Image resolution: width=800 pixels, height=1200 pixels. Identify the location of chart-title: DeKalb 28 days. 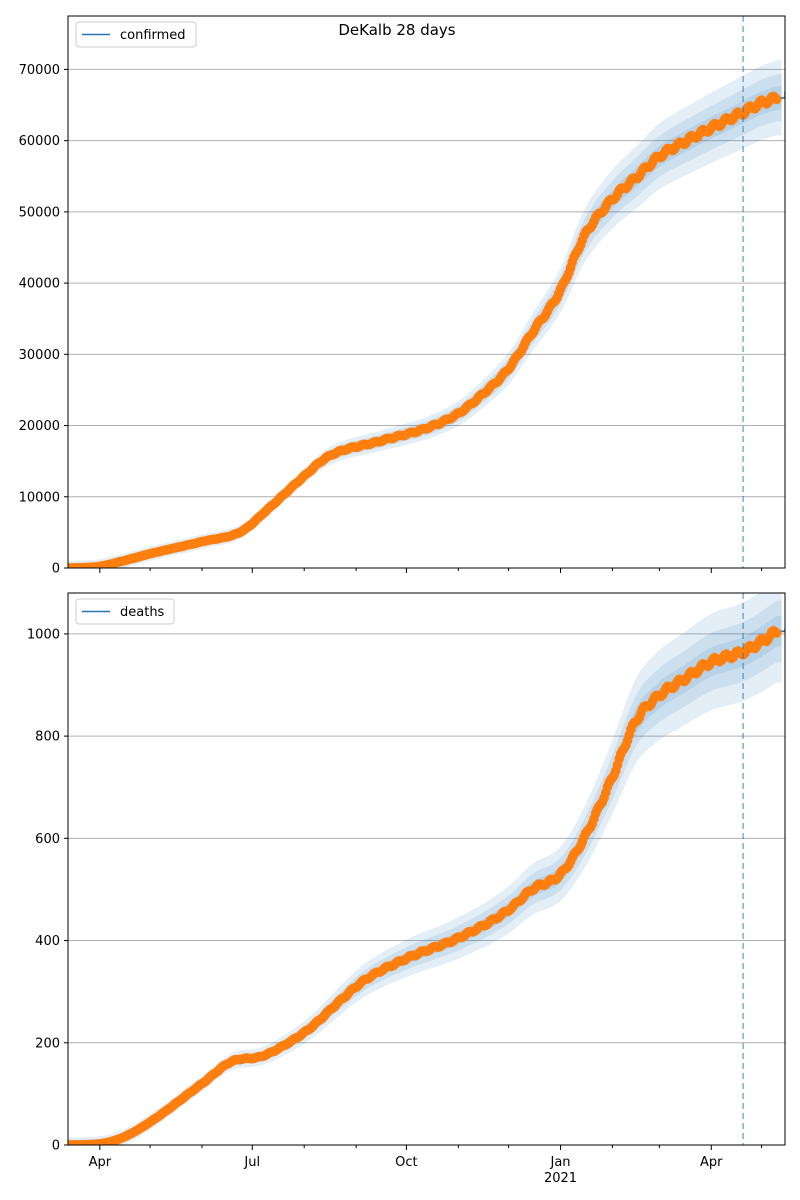
(396, 30).